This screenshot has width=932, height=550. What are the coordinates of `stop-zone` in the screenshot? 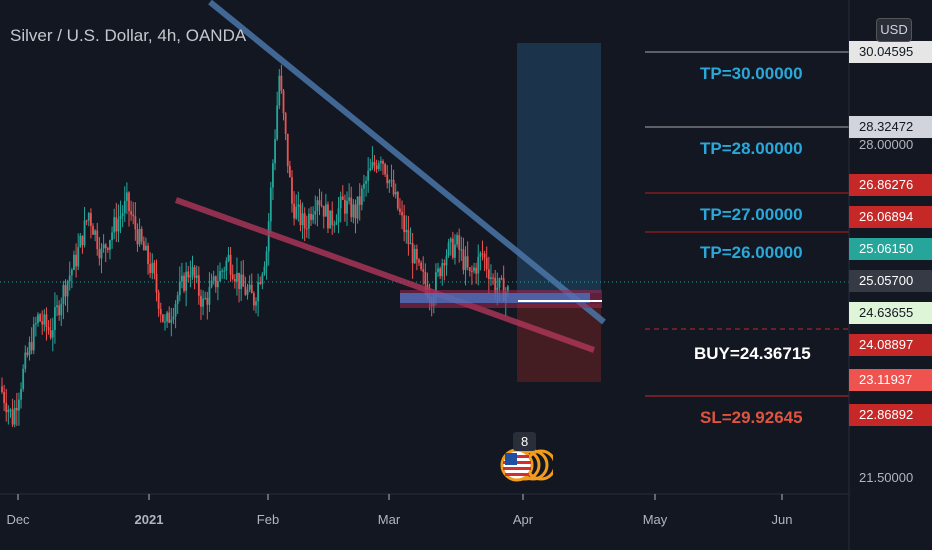 It's located at (559, 343).